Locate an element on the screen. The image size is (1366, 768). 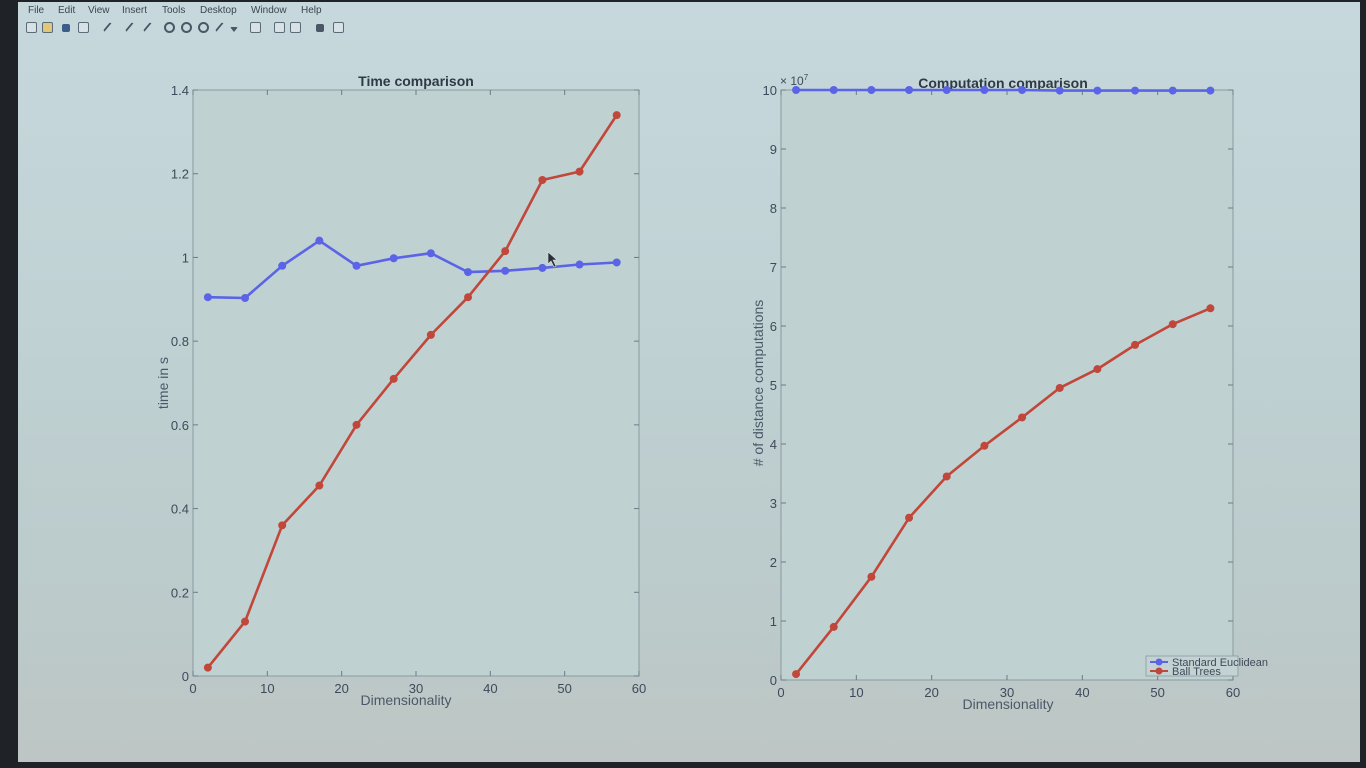
y-tick-label: 4 is located at coordinates (773, 444).